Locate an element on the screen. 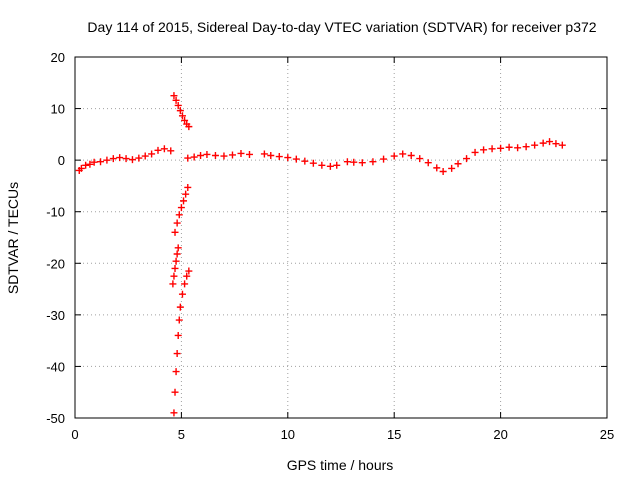 The image size is (640, 480). x-tick-label: 0 is located at coordinates (74, 434).